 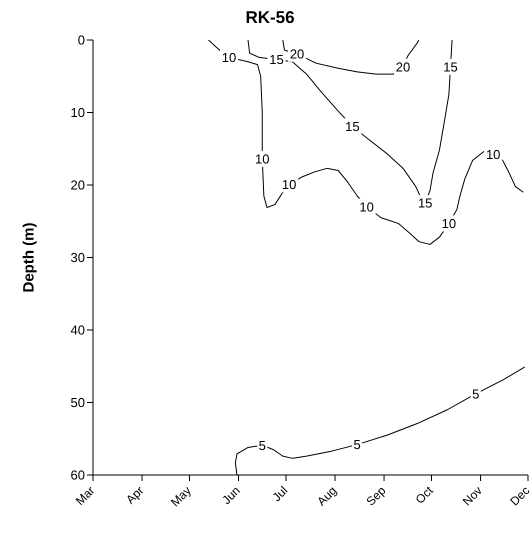 What do you see at coordinates (376, 495) in the screenshot?
I see `x-tick-label: Sep` at bounding box center [376, 495].